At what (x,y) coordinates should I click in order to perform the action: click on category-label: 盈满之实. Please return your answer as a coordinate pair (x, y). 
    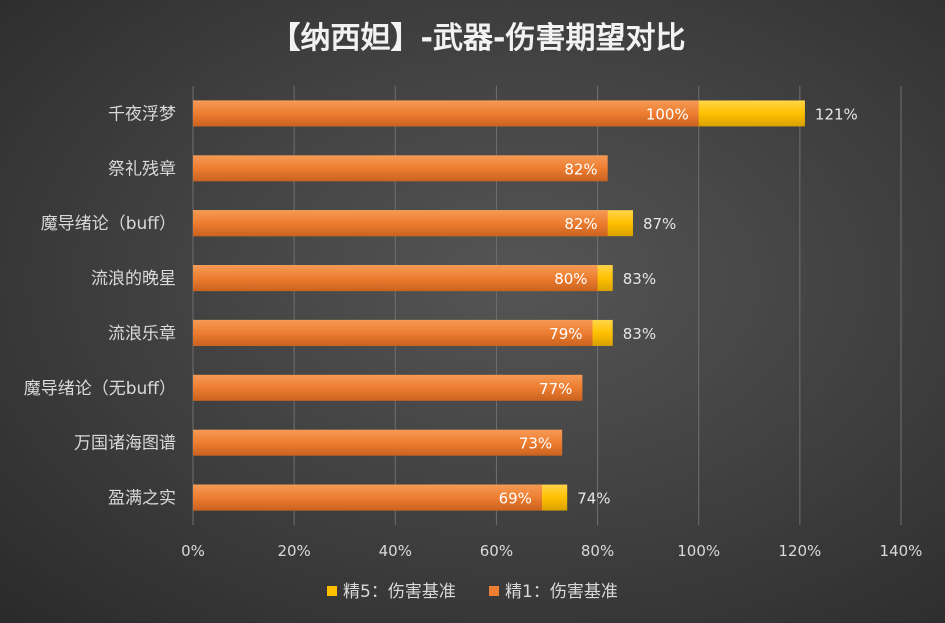
    Looking at the image, I should click on (142, 499).